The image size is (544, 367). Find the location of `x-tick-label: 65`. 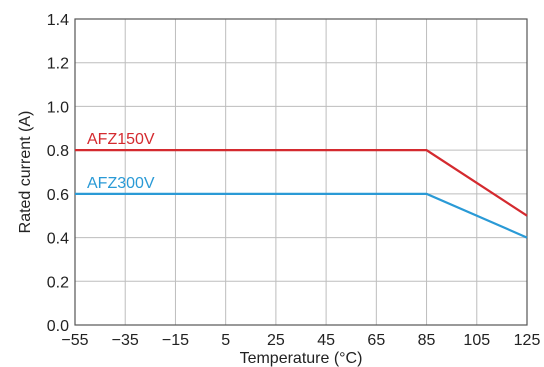

x-tick-label: 65 is located at coordinates (376, 340).